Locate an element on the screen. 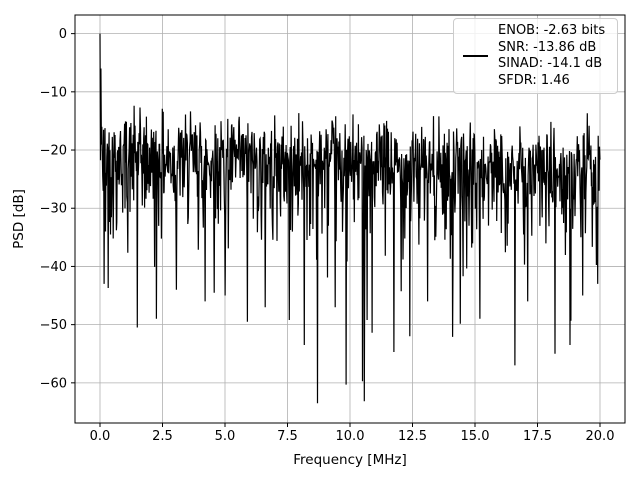 The height and width of the screenshot is (480, 640). y-axis-label: PSD [dB] is located at coordinates (19, 219).